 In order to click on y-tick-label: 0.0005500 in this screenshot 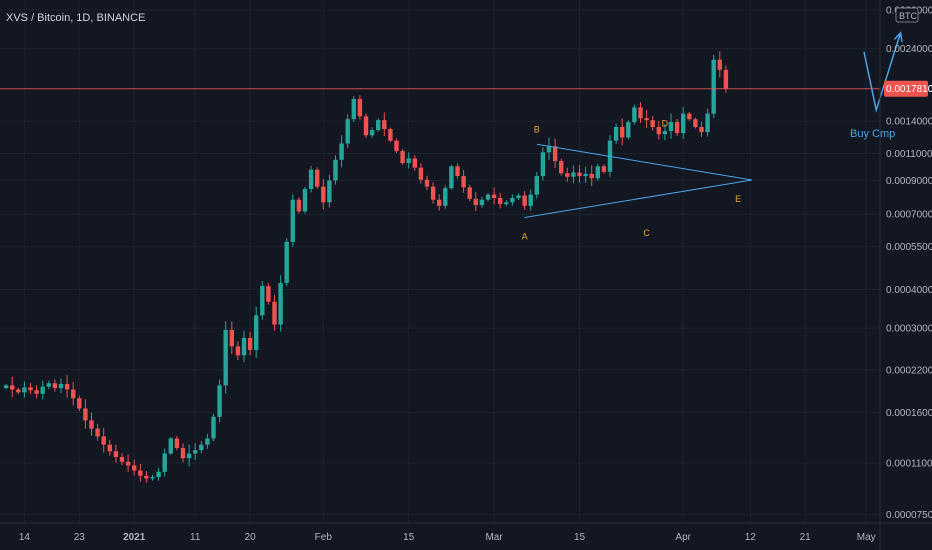, I will do `click(909, 247)`.